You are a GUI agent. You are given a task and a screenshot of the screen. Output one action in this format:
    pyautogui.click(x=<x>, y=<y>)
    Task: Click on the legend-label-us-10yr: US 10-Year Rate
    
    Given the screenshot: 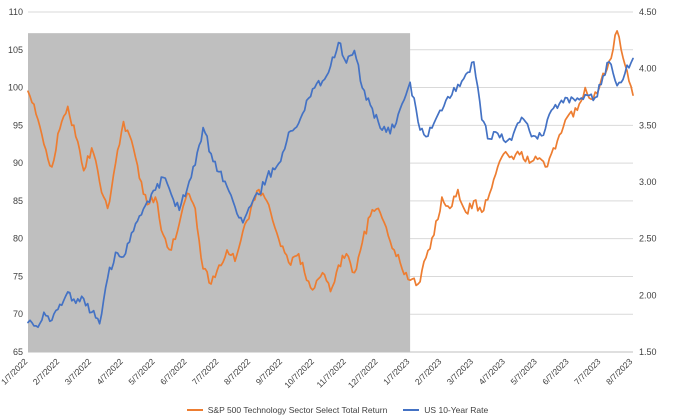 What is the action you would take?
    pyautogui.click(x=456, y=410)
    